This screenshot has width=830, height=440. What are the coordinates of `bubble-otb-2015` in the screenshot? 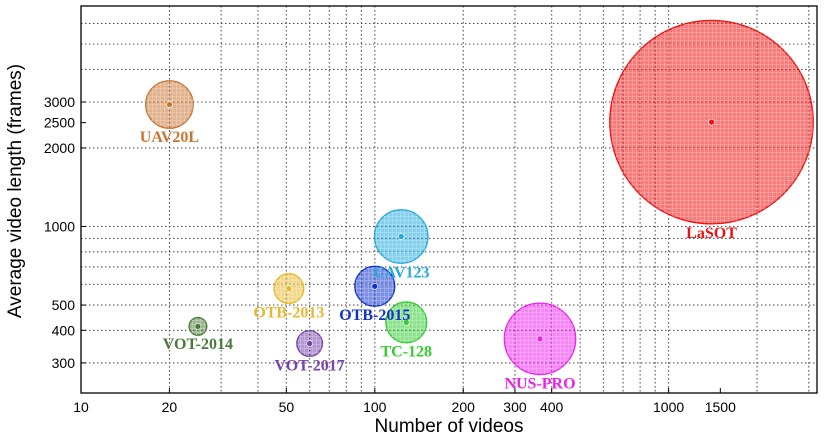 It's located at (375, 286).